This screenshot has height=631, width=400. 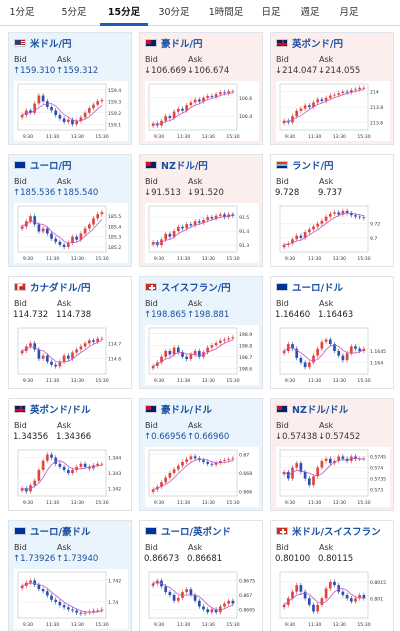 What do you see at coordinates (333, 233) in the screenshot?
I see `candlestick-chart: 9.72 9.7 9:30 11:30 13:30 15:30` at bounding box center [333, 233].